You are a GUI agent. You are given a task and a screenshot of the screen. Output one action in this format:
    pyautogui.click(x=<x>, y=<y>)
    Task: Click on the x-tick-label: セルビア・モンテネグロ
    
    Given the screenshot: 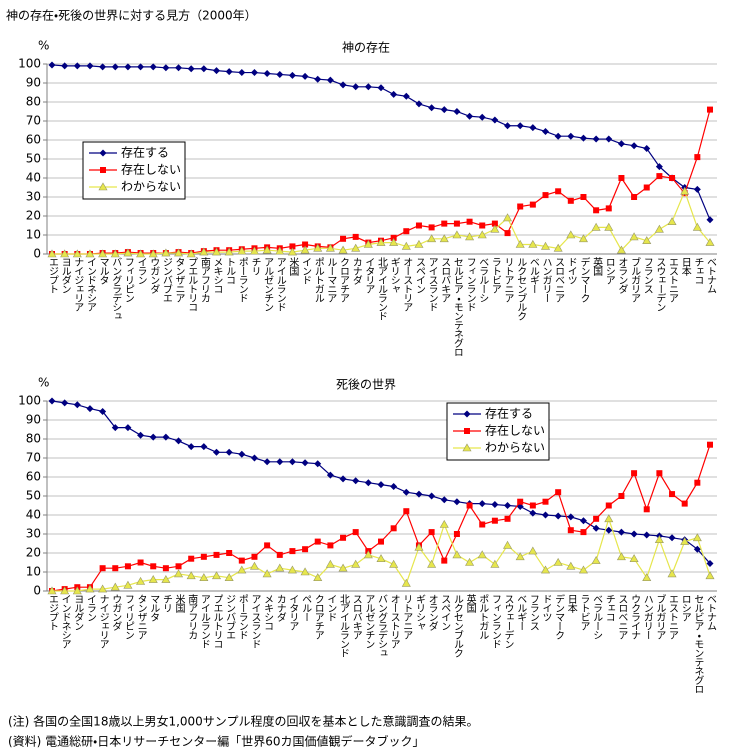 What is the action you would take?
    pyautogui.click(x=698, y=643)
    